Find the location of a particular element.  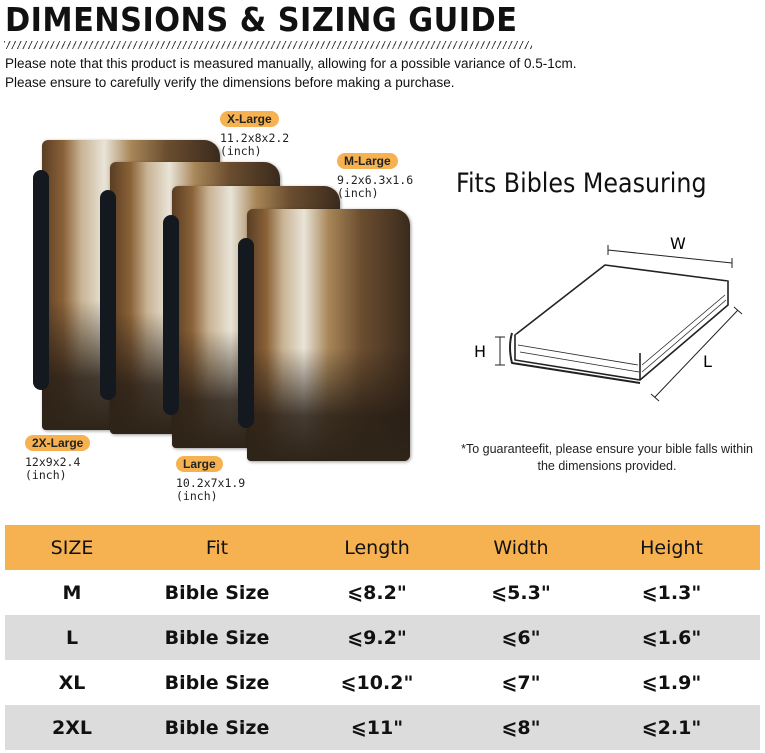

table-row: 2XL Bible Size ⩽11" ⩽8" ⩽2.1" is located at coordinates (382, 727).